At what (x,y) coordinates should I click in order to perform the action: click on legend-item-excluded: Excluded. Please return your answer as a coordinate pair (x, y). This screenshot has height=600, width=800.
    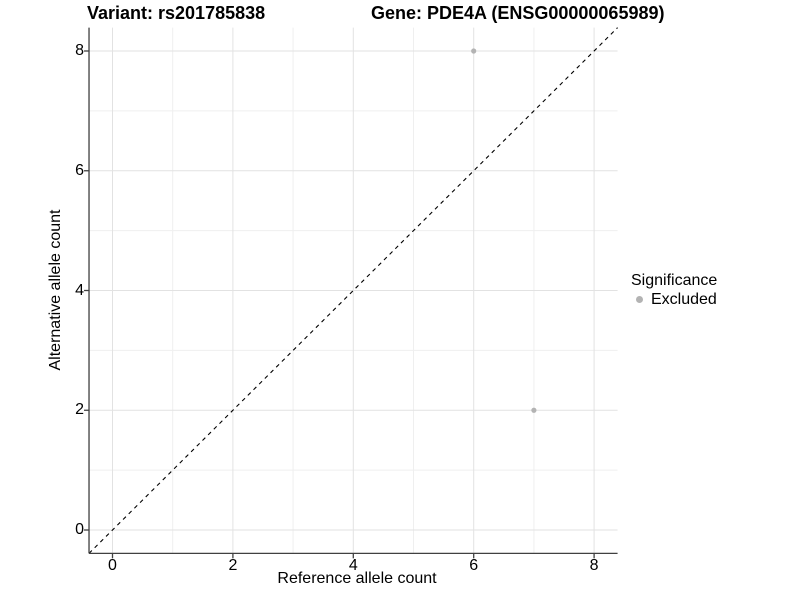
    Looking at the image, I should click on (674, 299).